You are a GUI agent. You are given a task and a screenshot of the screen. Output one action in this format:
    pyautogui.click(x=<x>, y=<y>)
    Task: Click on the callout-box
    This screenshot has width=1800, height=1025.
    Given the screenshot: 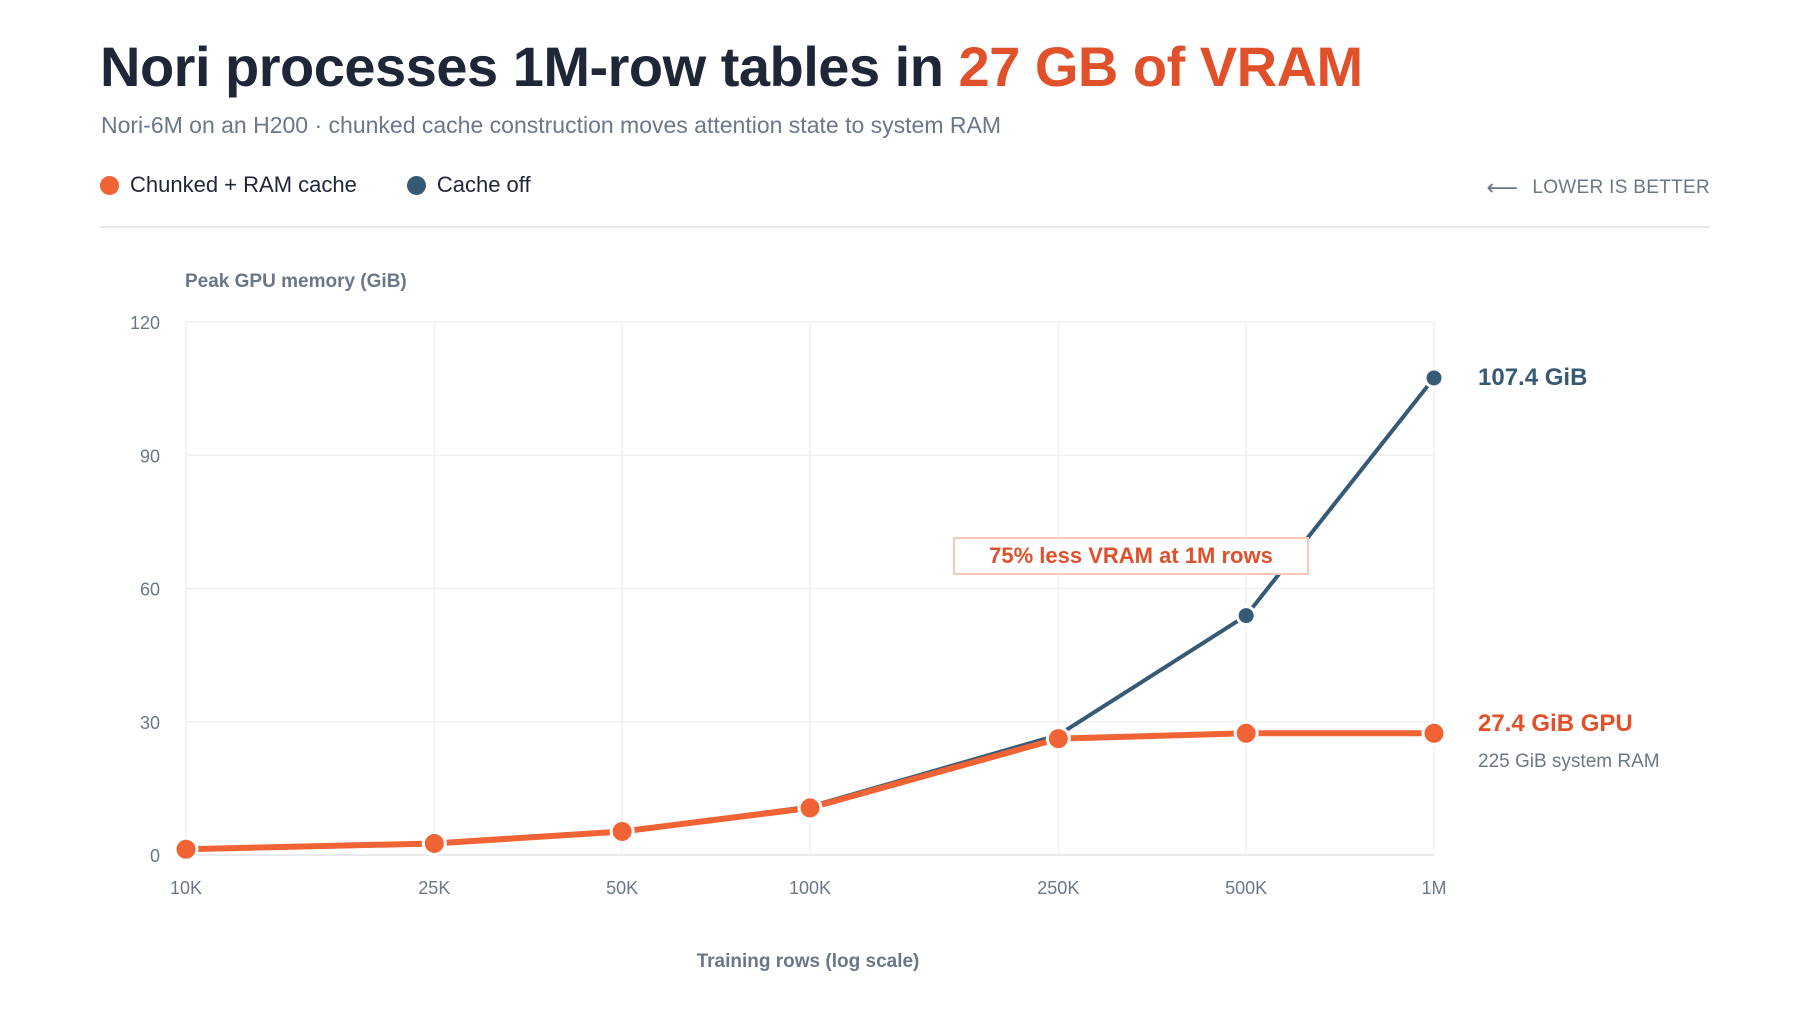 What is the action you would take?
    pyautogui.click(x=1131, y=556)
    